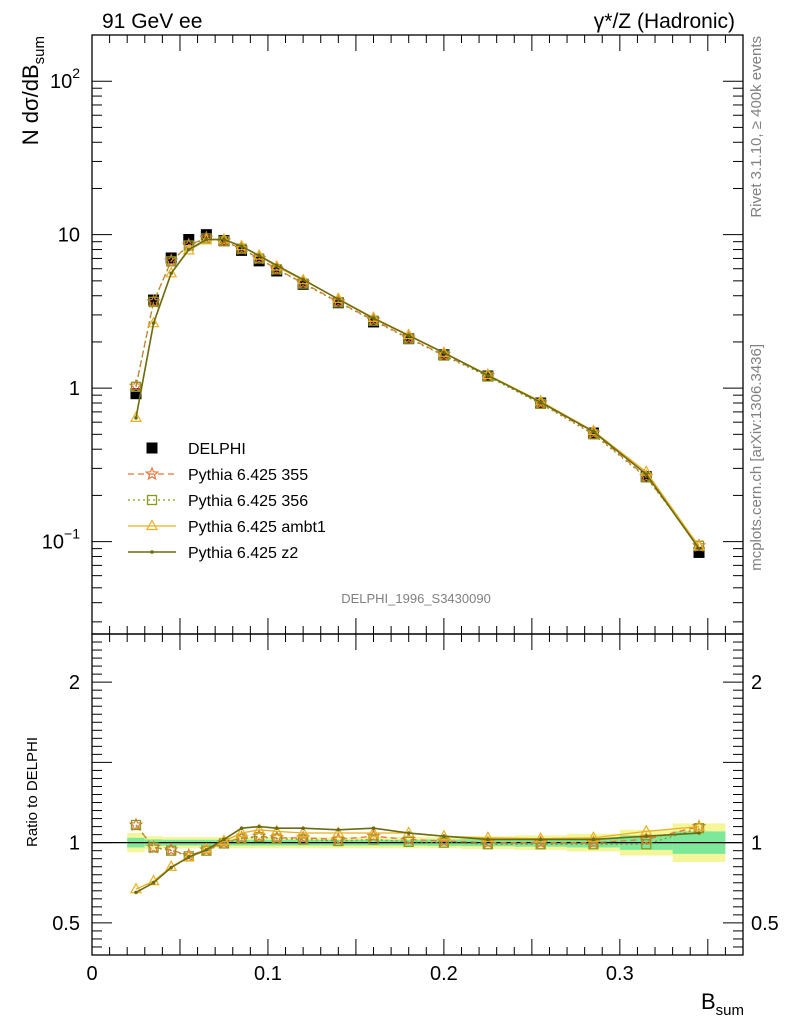  What do you see at coordinates (664, 21) in the screenshot?
I see `header-right-title: γ*/Z (Hadronic)` at bounding box center [664, 21].